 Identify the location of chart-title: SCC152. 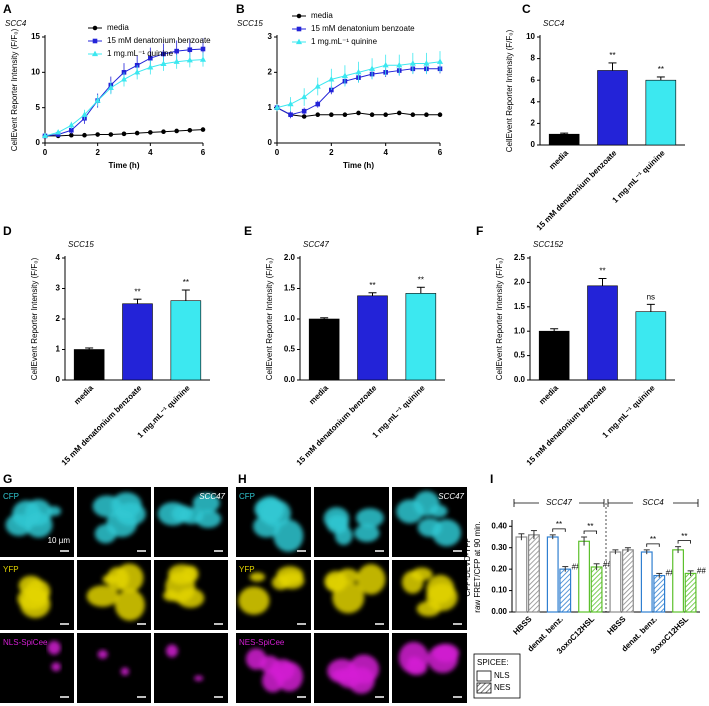
(548, 244).